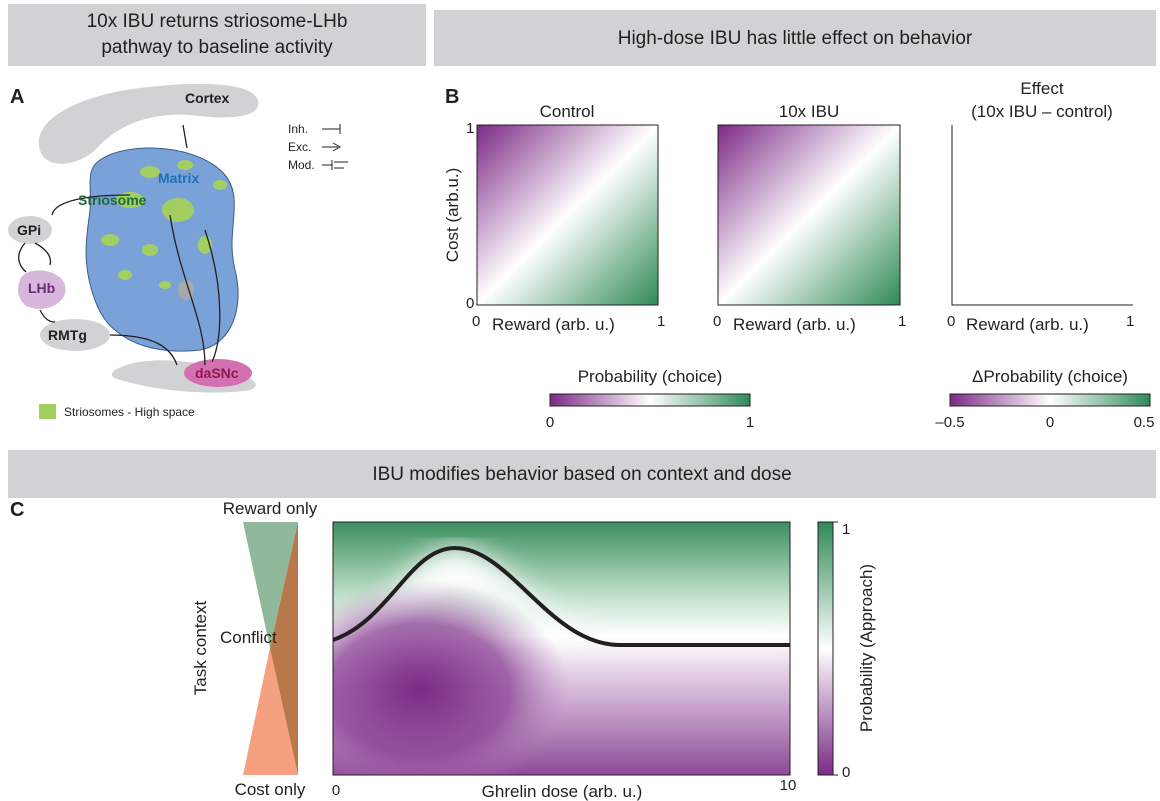 This screenshot has height=801, width=1160. I want to click on legend-swatch, so click(47, 411).